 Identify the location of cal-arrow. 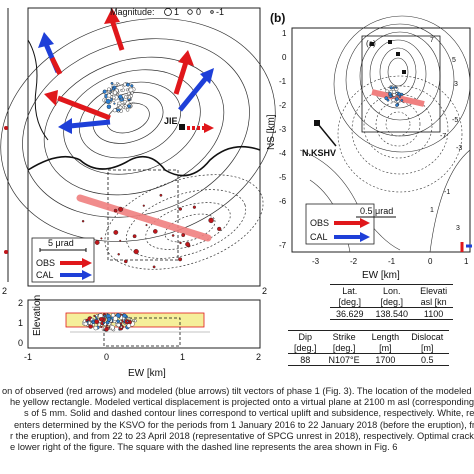
(90, 124).